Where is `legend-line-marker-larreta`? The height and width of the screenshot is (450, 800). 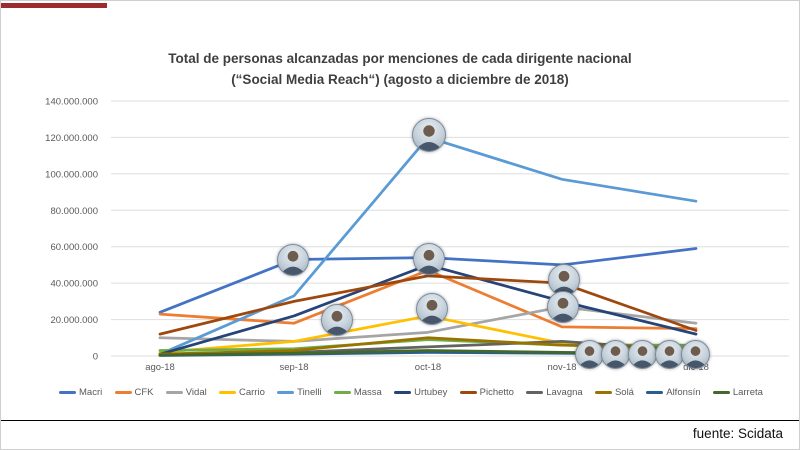
legend-line-marker-larreta is located at coordinates (721, 392).